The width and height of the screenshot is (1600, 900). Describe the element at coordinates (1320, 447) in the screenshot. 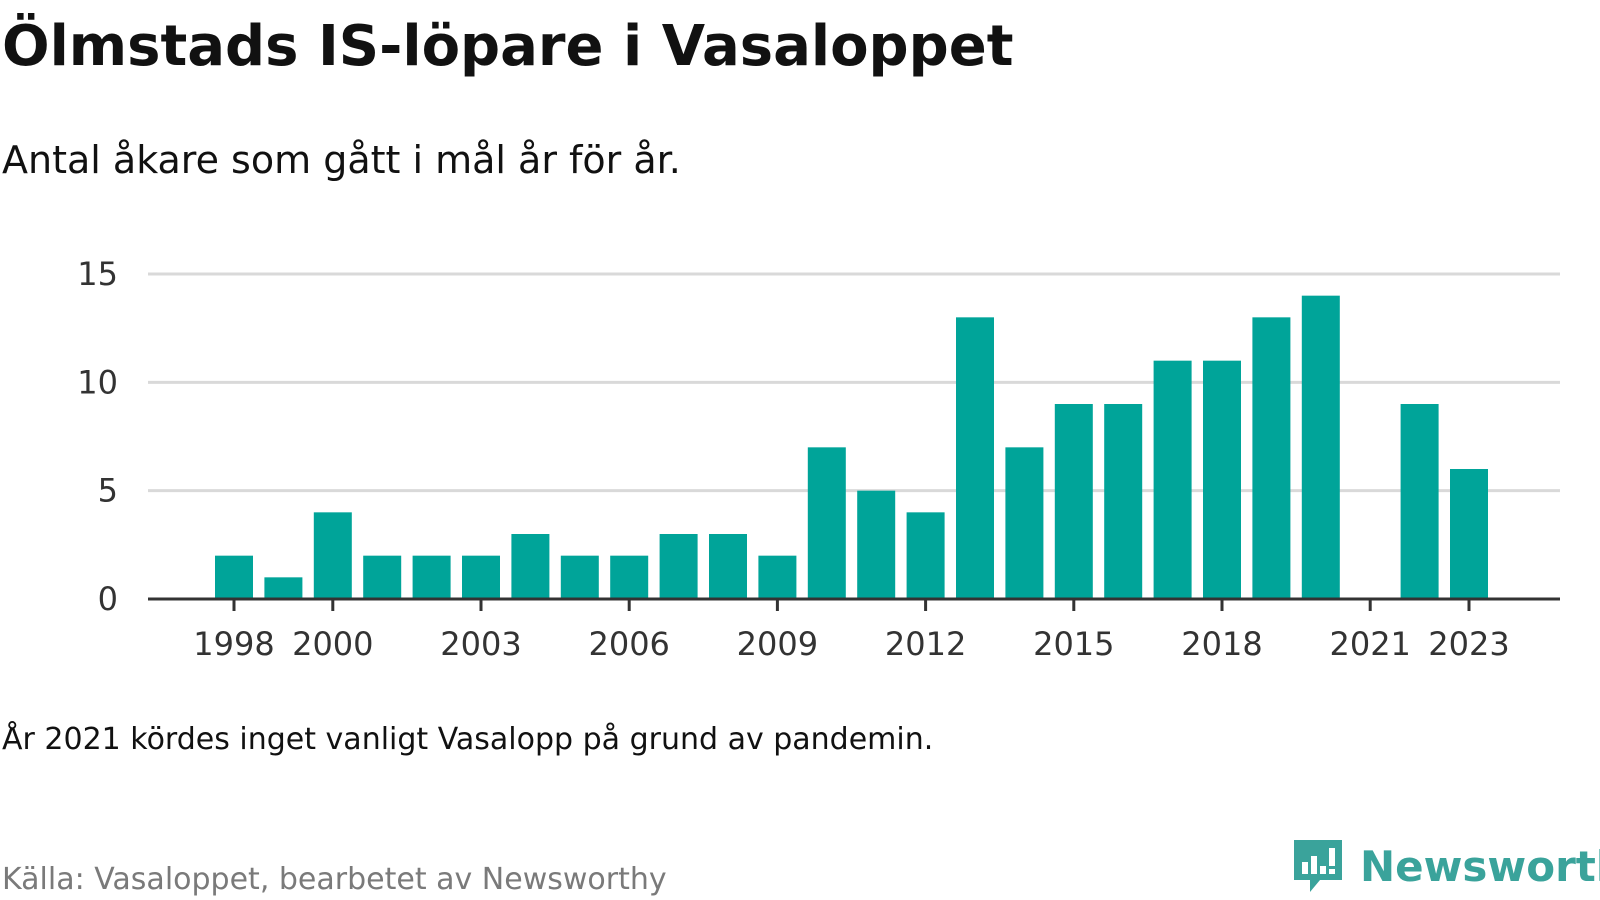

I see `bar-2020` at that location.